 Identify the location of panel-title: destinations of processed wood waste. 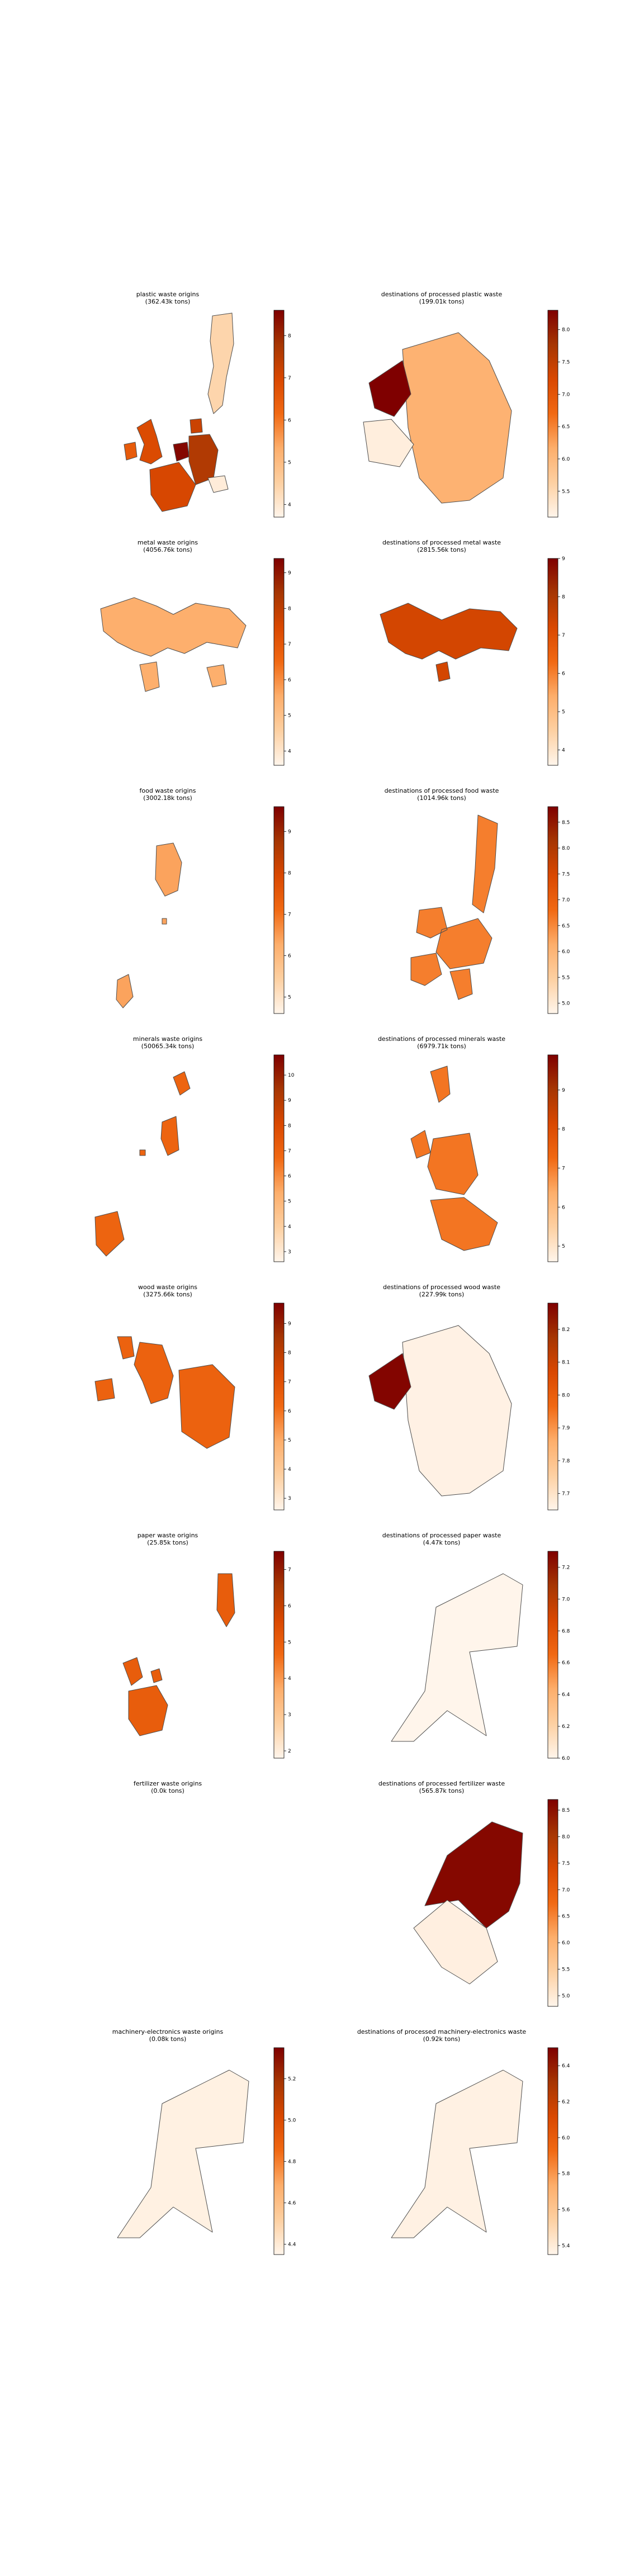
(441, 1287).